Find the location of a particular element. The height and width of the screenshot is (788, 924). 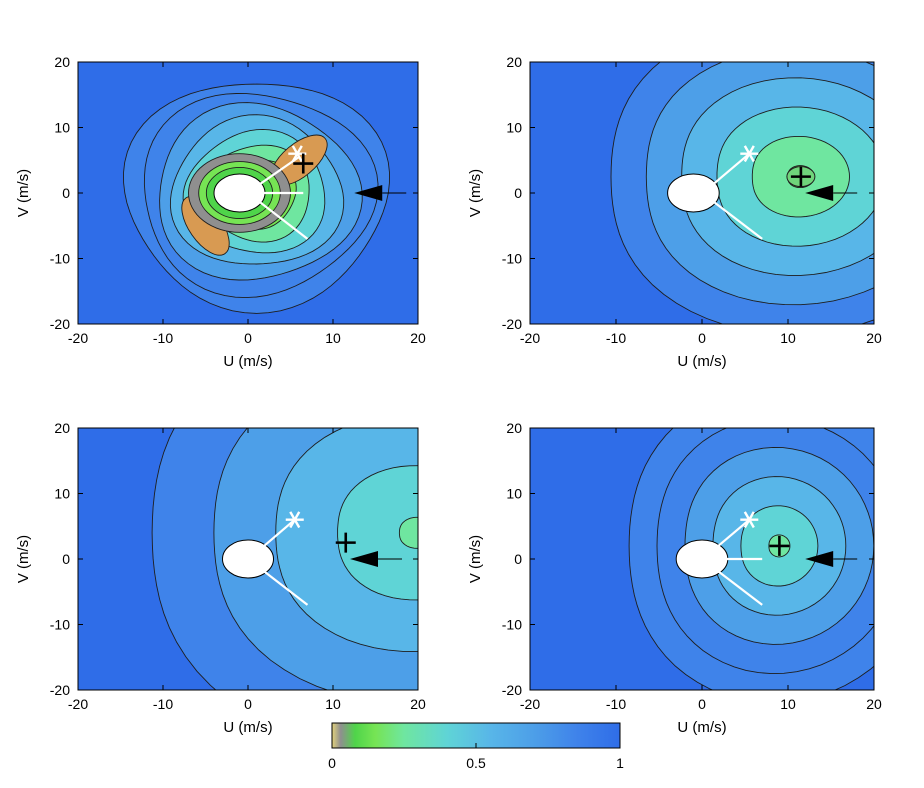

colorbar-tick-label: 1 is located at coordinates (620, 763).